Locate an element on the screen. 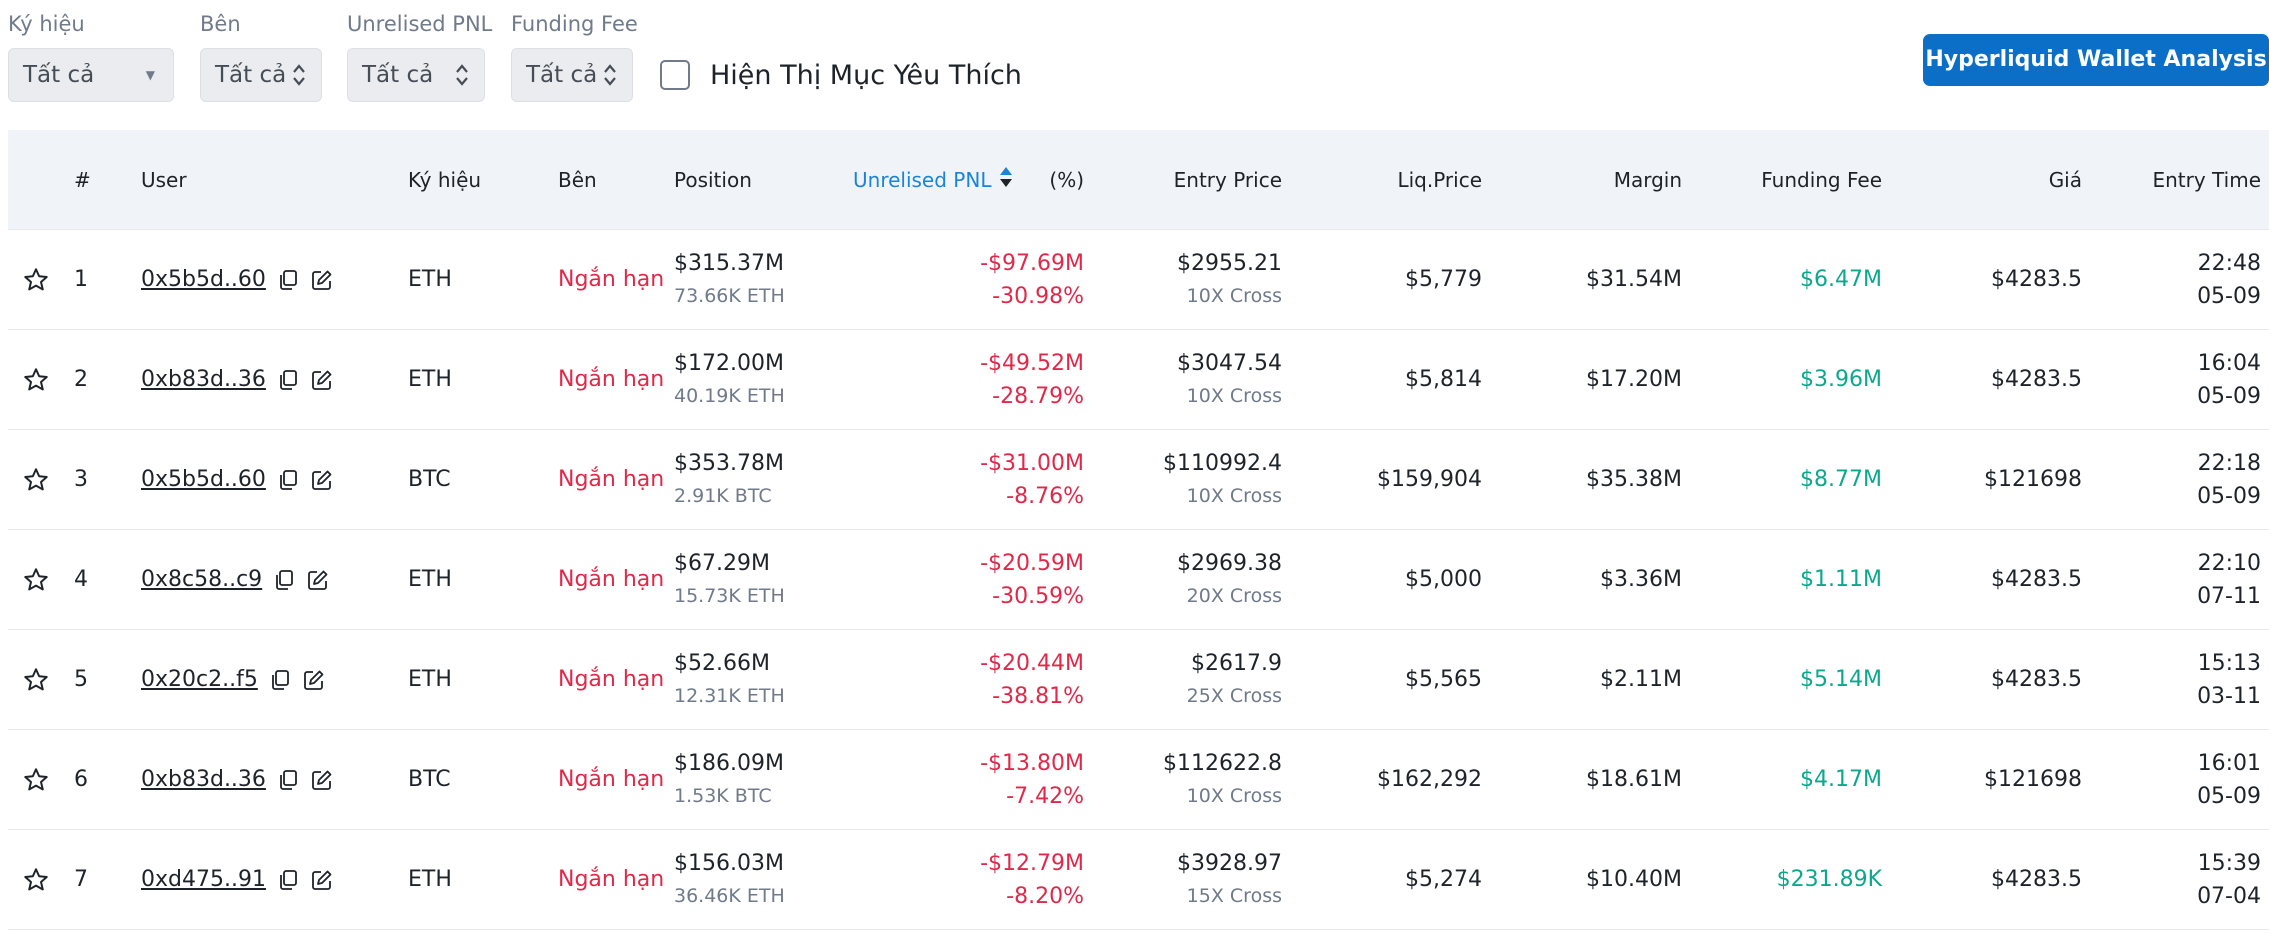 This screenshot has width=2269, height=930. funding-fee: $3.96M is located at coordinates (1841, 379).